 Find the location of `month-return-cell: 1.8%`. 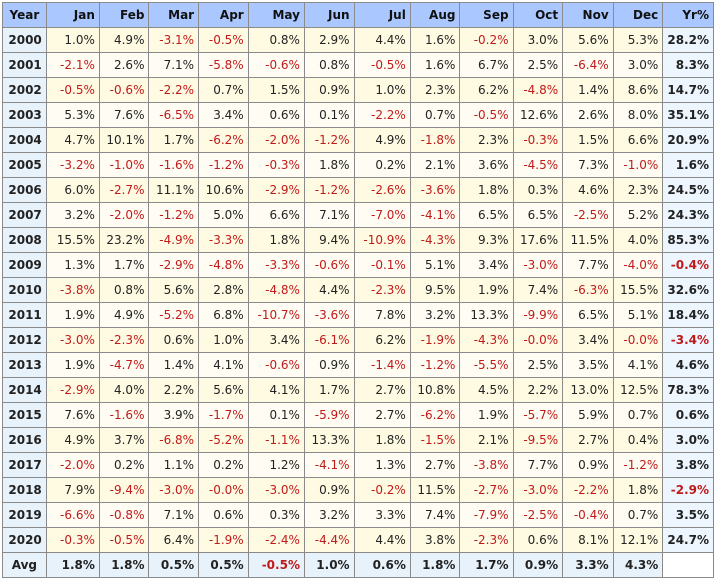

month-return-cell: 1.8% is located at coordinates (382, 440).